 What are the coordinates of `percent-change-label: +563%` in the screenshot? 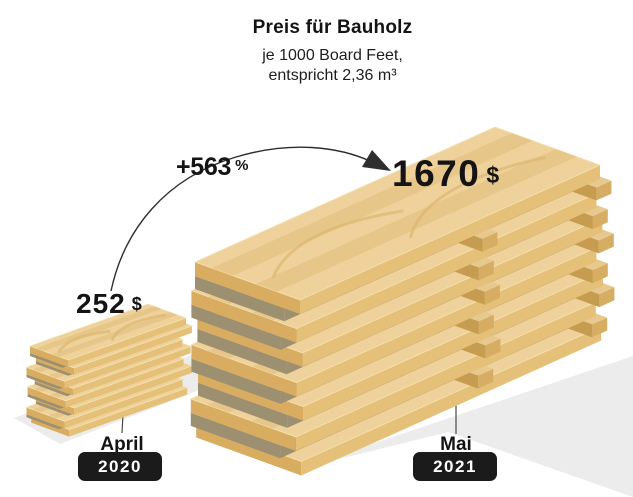 It's located at (212, 167).